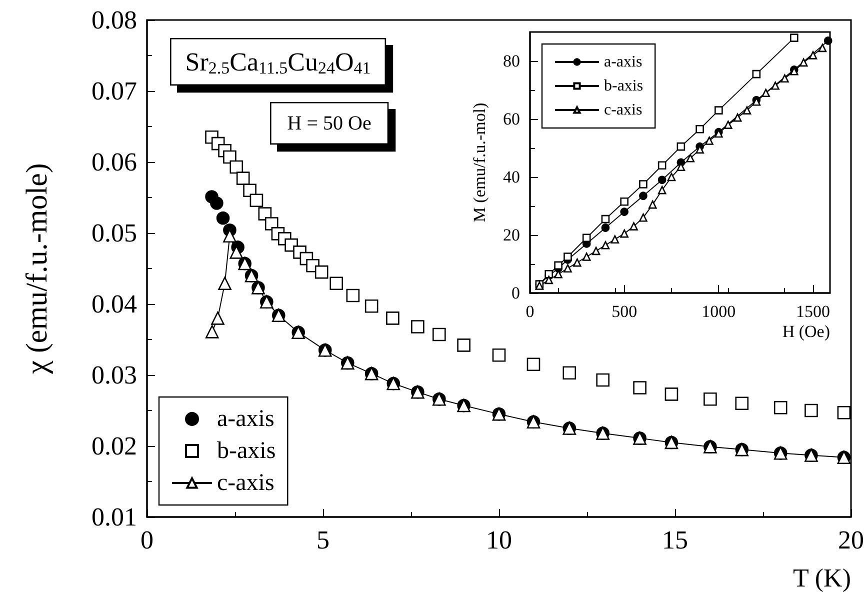  Describe the element at coordinates (675, 540) in the screenshot. I see `x-tick-label: 15` at that location.